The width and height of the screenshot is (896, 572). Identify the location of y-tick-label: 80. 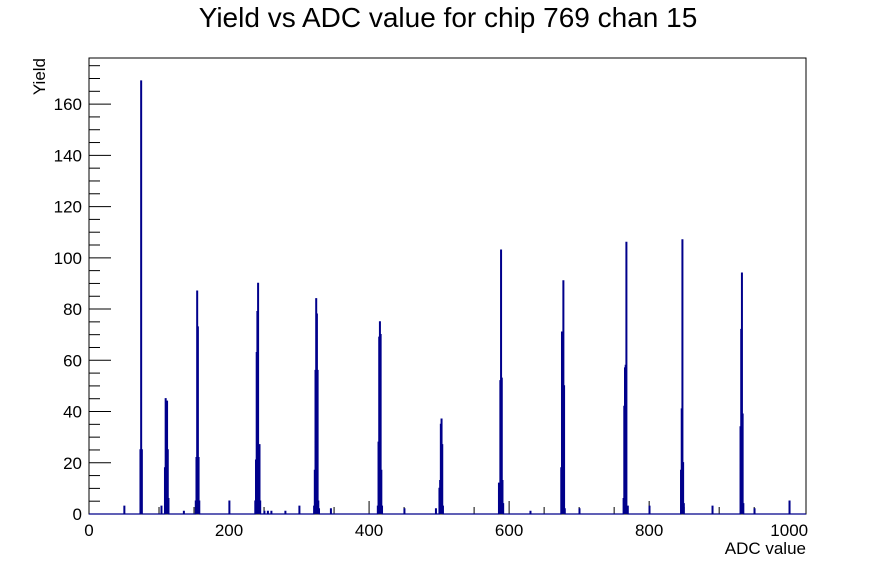
(72, 309).